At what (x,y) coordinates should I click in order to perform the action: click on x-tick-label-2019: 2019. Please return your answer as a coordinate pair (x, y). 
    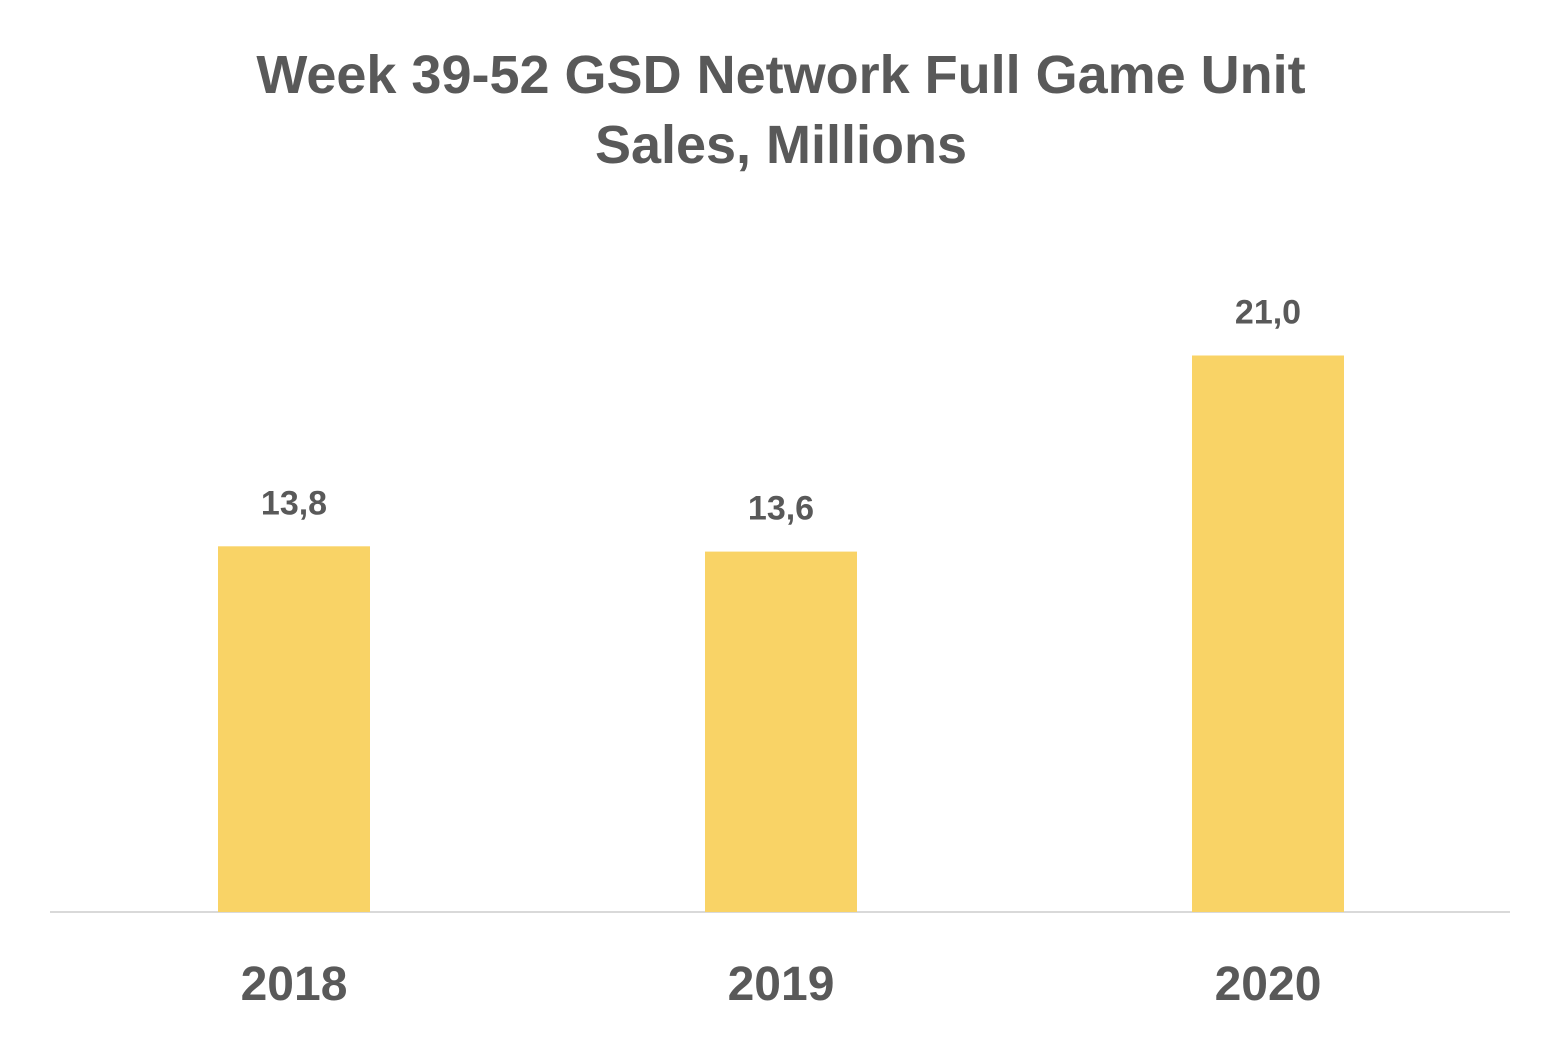
    Looking at the image, I should click on (781, 984).